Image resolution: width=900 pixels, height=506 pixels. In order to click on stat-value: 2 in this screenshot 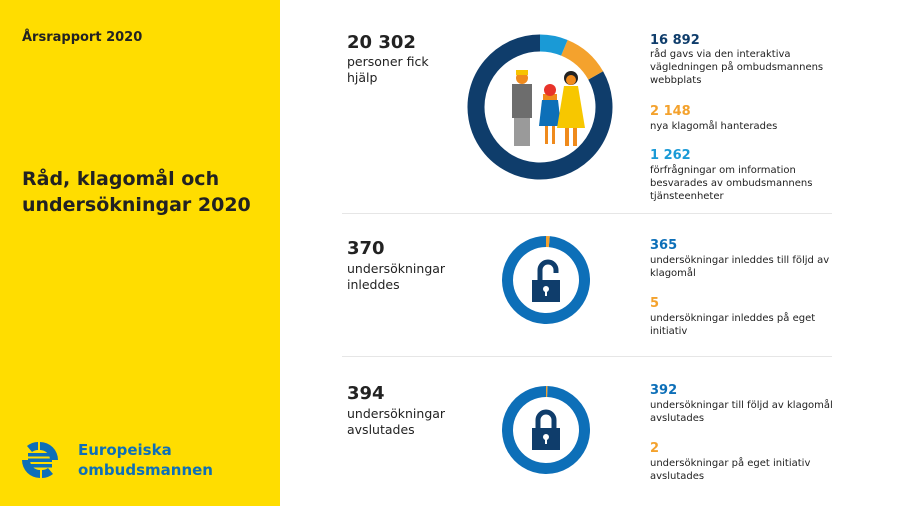, I will do `click(655, 448)`.